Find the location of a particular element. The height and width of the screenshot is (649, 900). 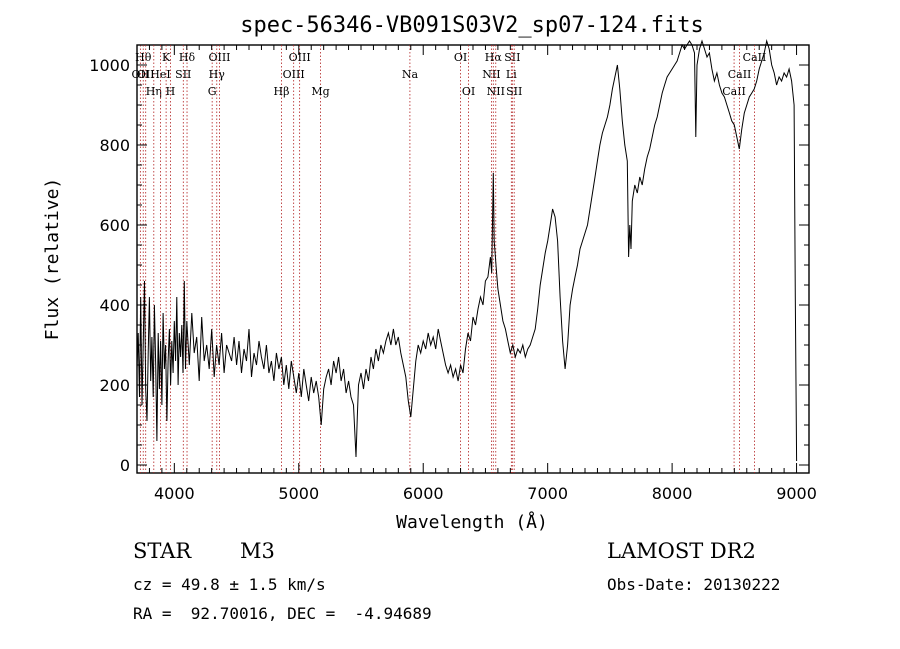

x-tick-label-3: 7000 is located at coordinates (547, 493).